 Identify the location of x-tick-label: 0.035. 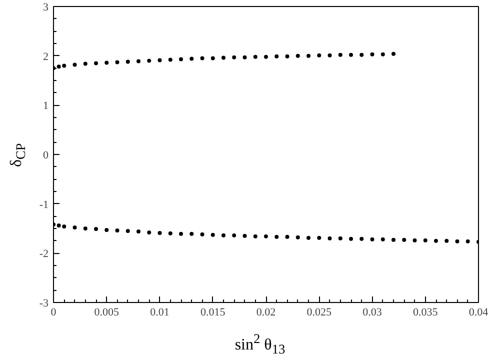
(425, 312).